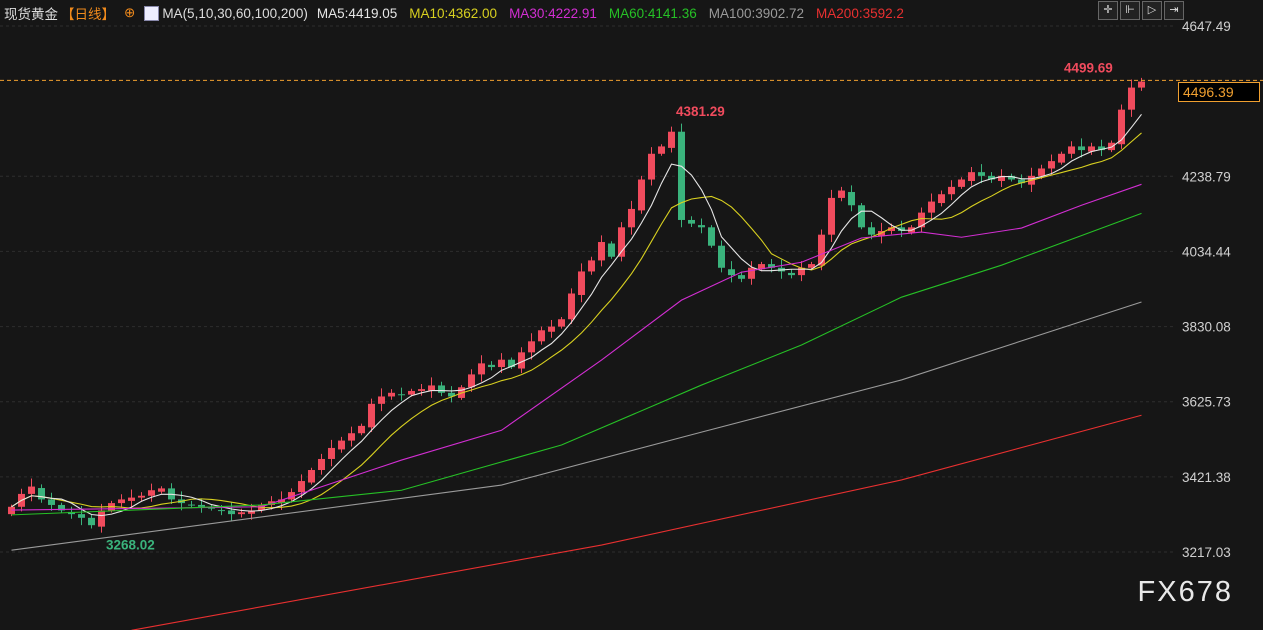  Describe the element at coordinates (357, 13) in the screenshot. I see `ma-value-0: MA5:4419.05` at that location.